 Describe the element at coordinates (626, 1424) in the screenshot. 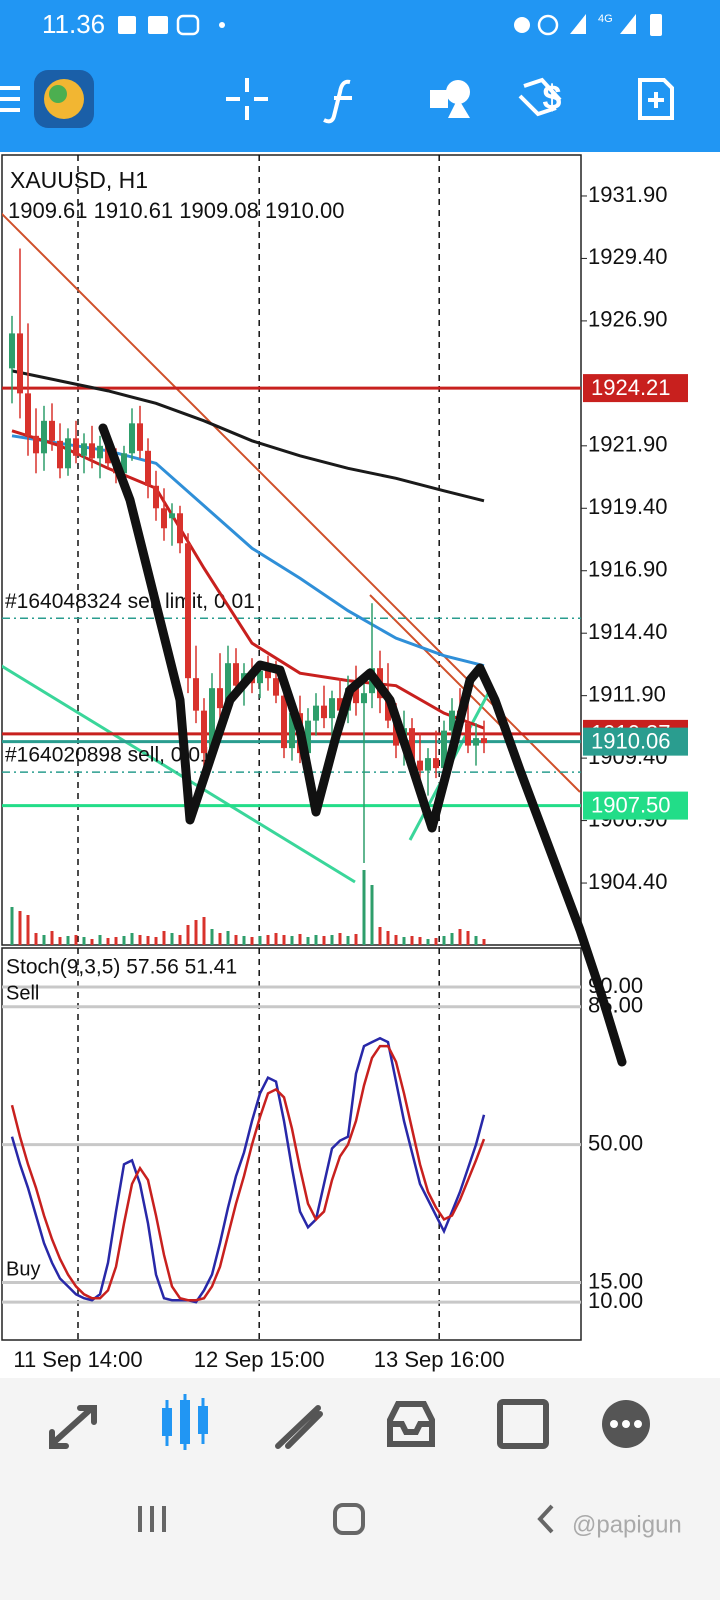

I see `tab-chat` at that location.